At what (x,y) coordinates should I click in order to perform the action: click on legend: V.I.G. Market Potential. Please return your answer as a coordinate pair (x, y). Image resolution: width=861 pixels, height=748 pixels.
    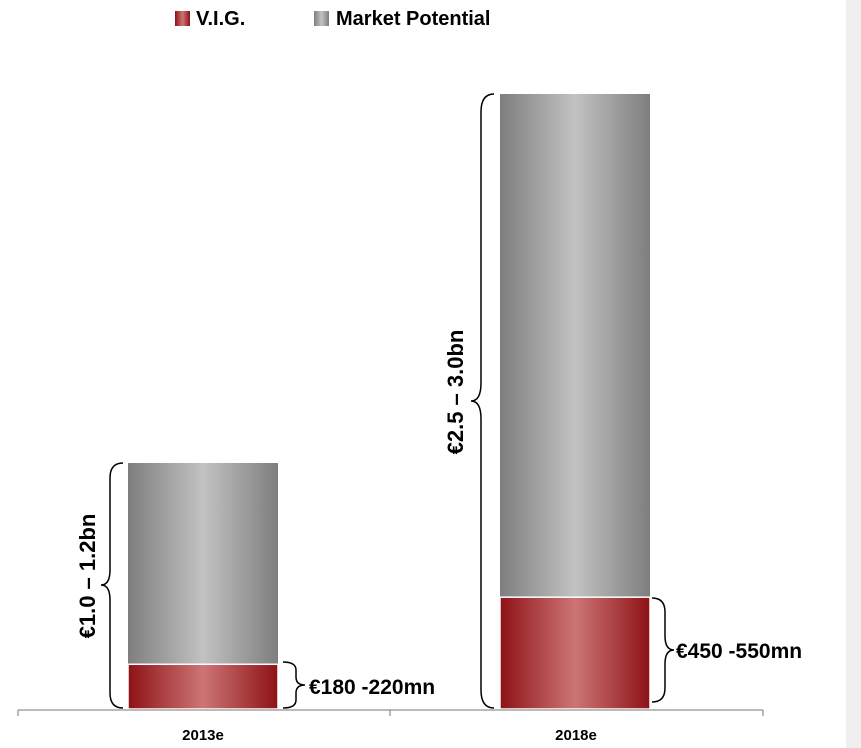
    Looking at the image, I should click on (332, 19).